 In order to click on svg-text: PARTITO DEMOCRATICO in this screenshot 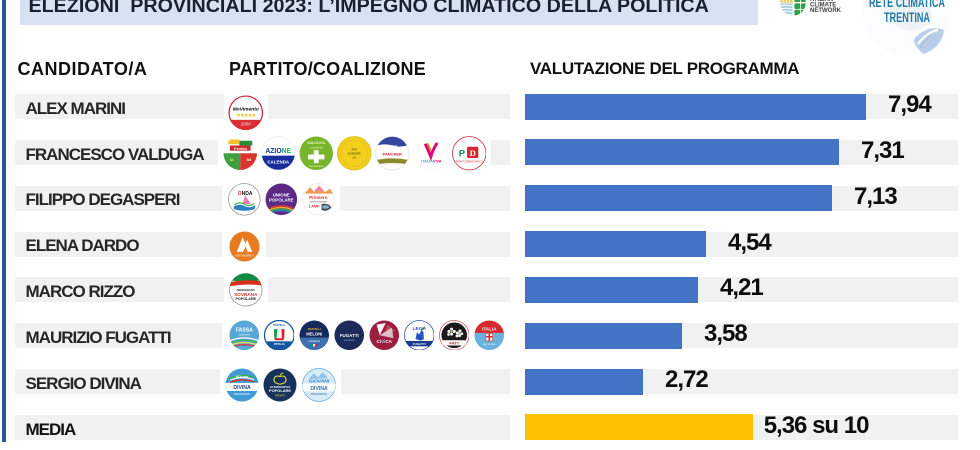, I will do `click(469, 162)`.